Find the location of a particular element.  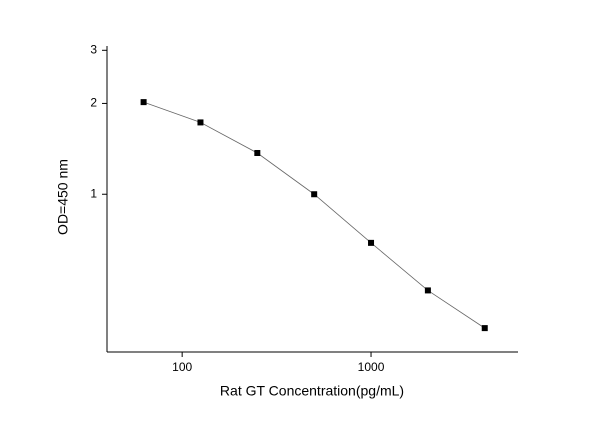

x-tick-label: 1000 is located at coordinates (371, 367).